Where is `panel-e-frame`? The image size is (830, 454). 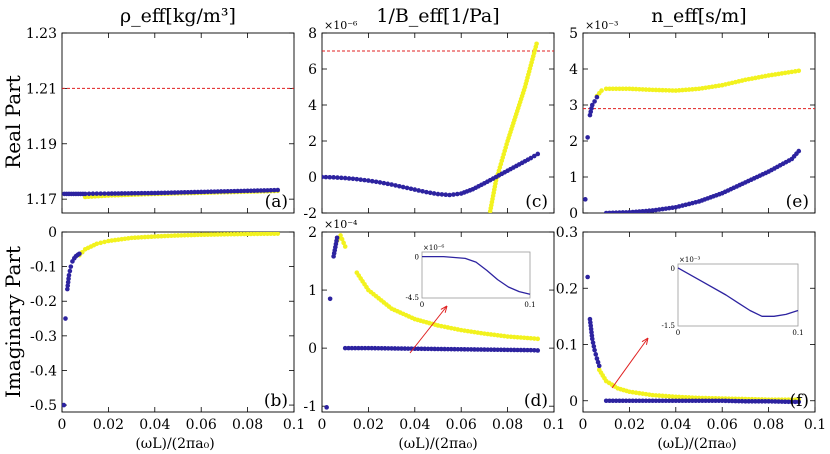 panel-e-frame is located at coordinates (699, 123).